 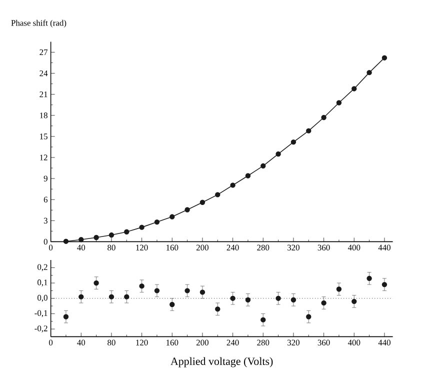 I want to click on x-axis-title: Applied voltage (Volts), so click(x=221, y=362).